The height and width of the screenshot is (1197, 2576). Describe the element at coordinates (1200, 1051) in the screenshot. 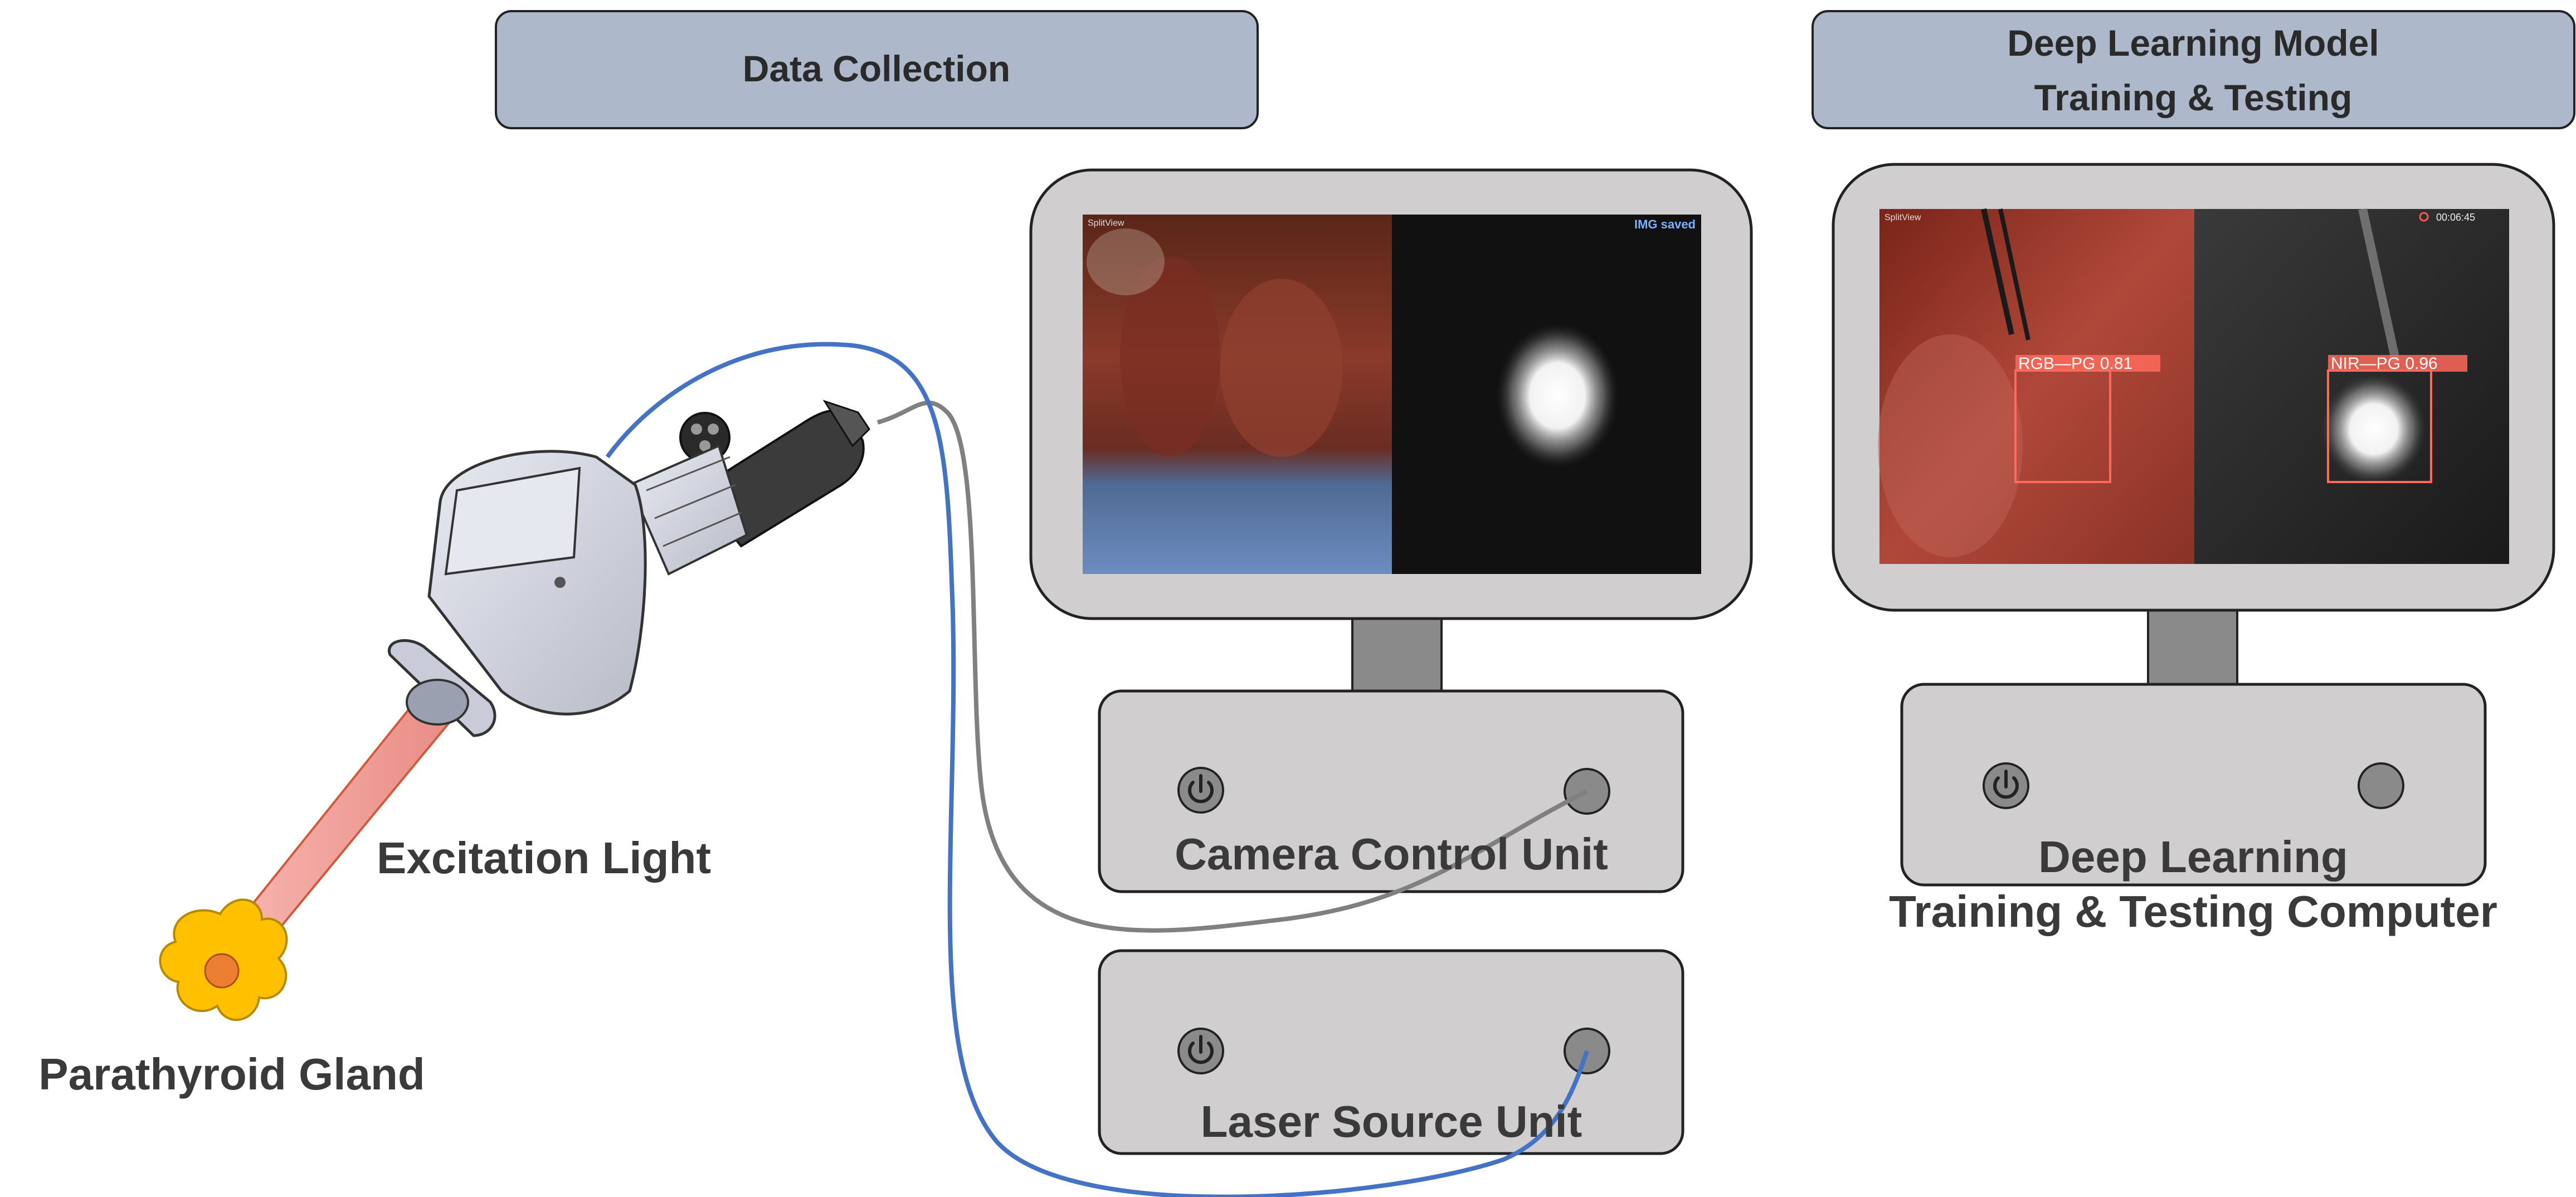

I see `laser-power-icon` at that location.